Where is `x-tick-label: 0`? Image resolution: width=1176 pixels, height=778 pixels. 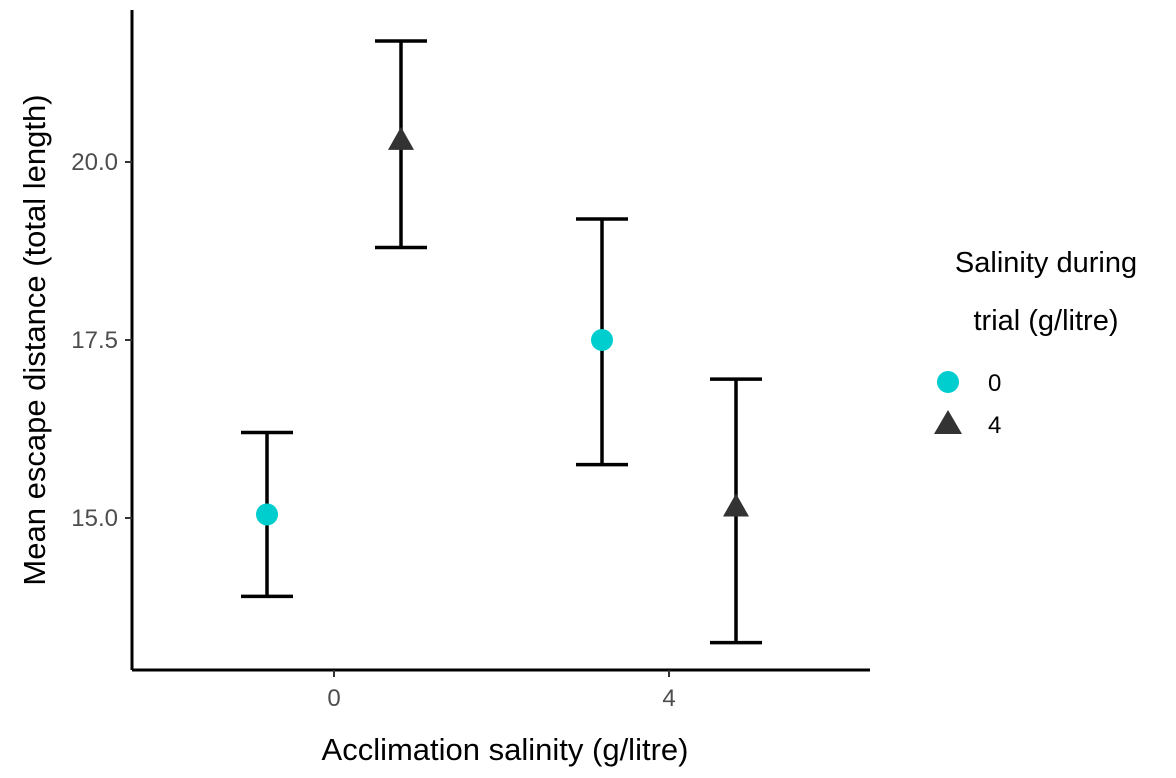
x-tick-label: 0 is located at coordinates (333, 698).